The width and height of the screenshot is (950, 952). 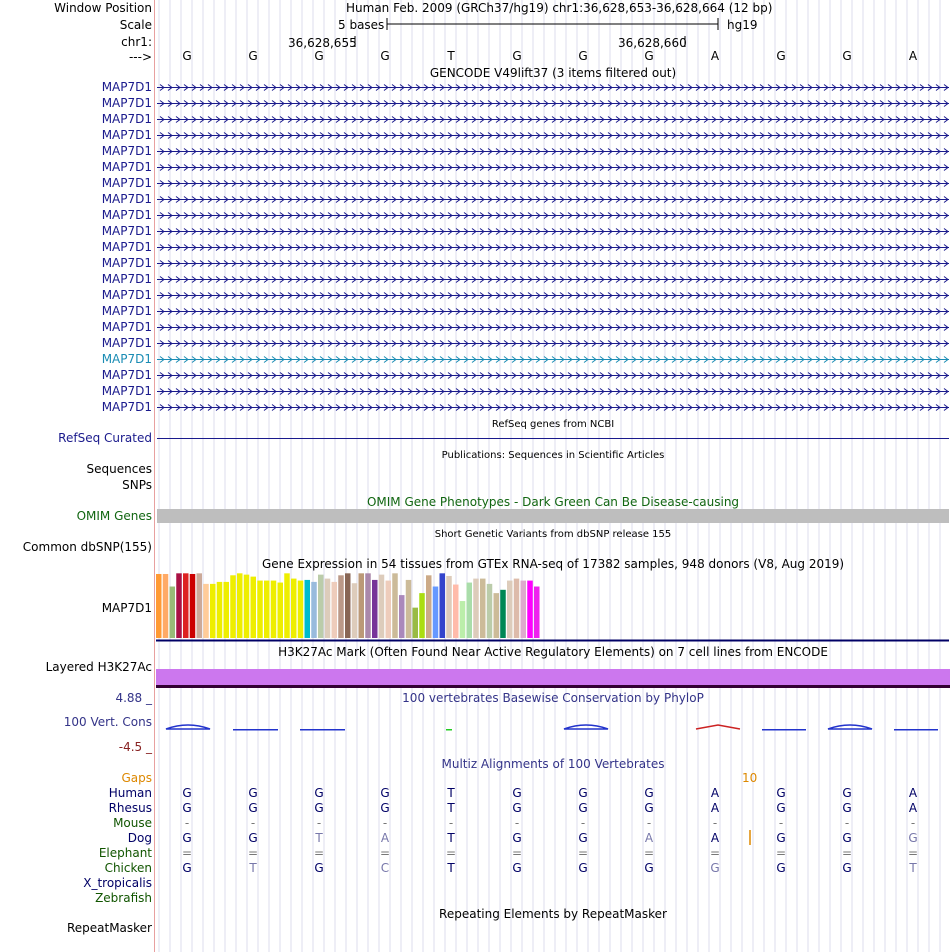 What do you see at coordinates (109, 928) in the screenshot?
I see `repeatmasker-label: RepeatMasker` at bounding box center [109, 928].